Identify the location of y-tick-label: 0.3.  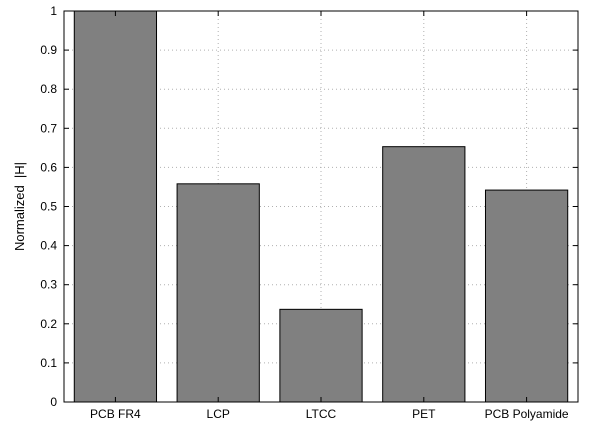
(48, 285).